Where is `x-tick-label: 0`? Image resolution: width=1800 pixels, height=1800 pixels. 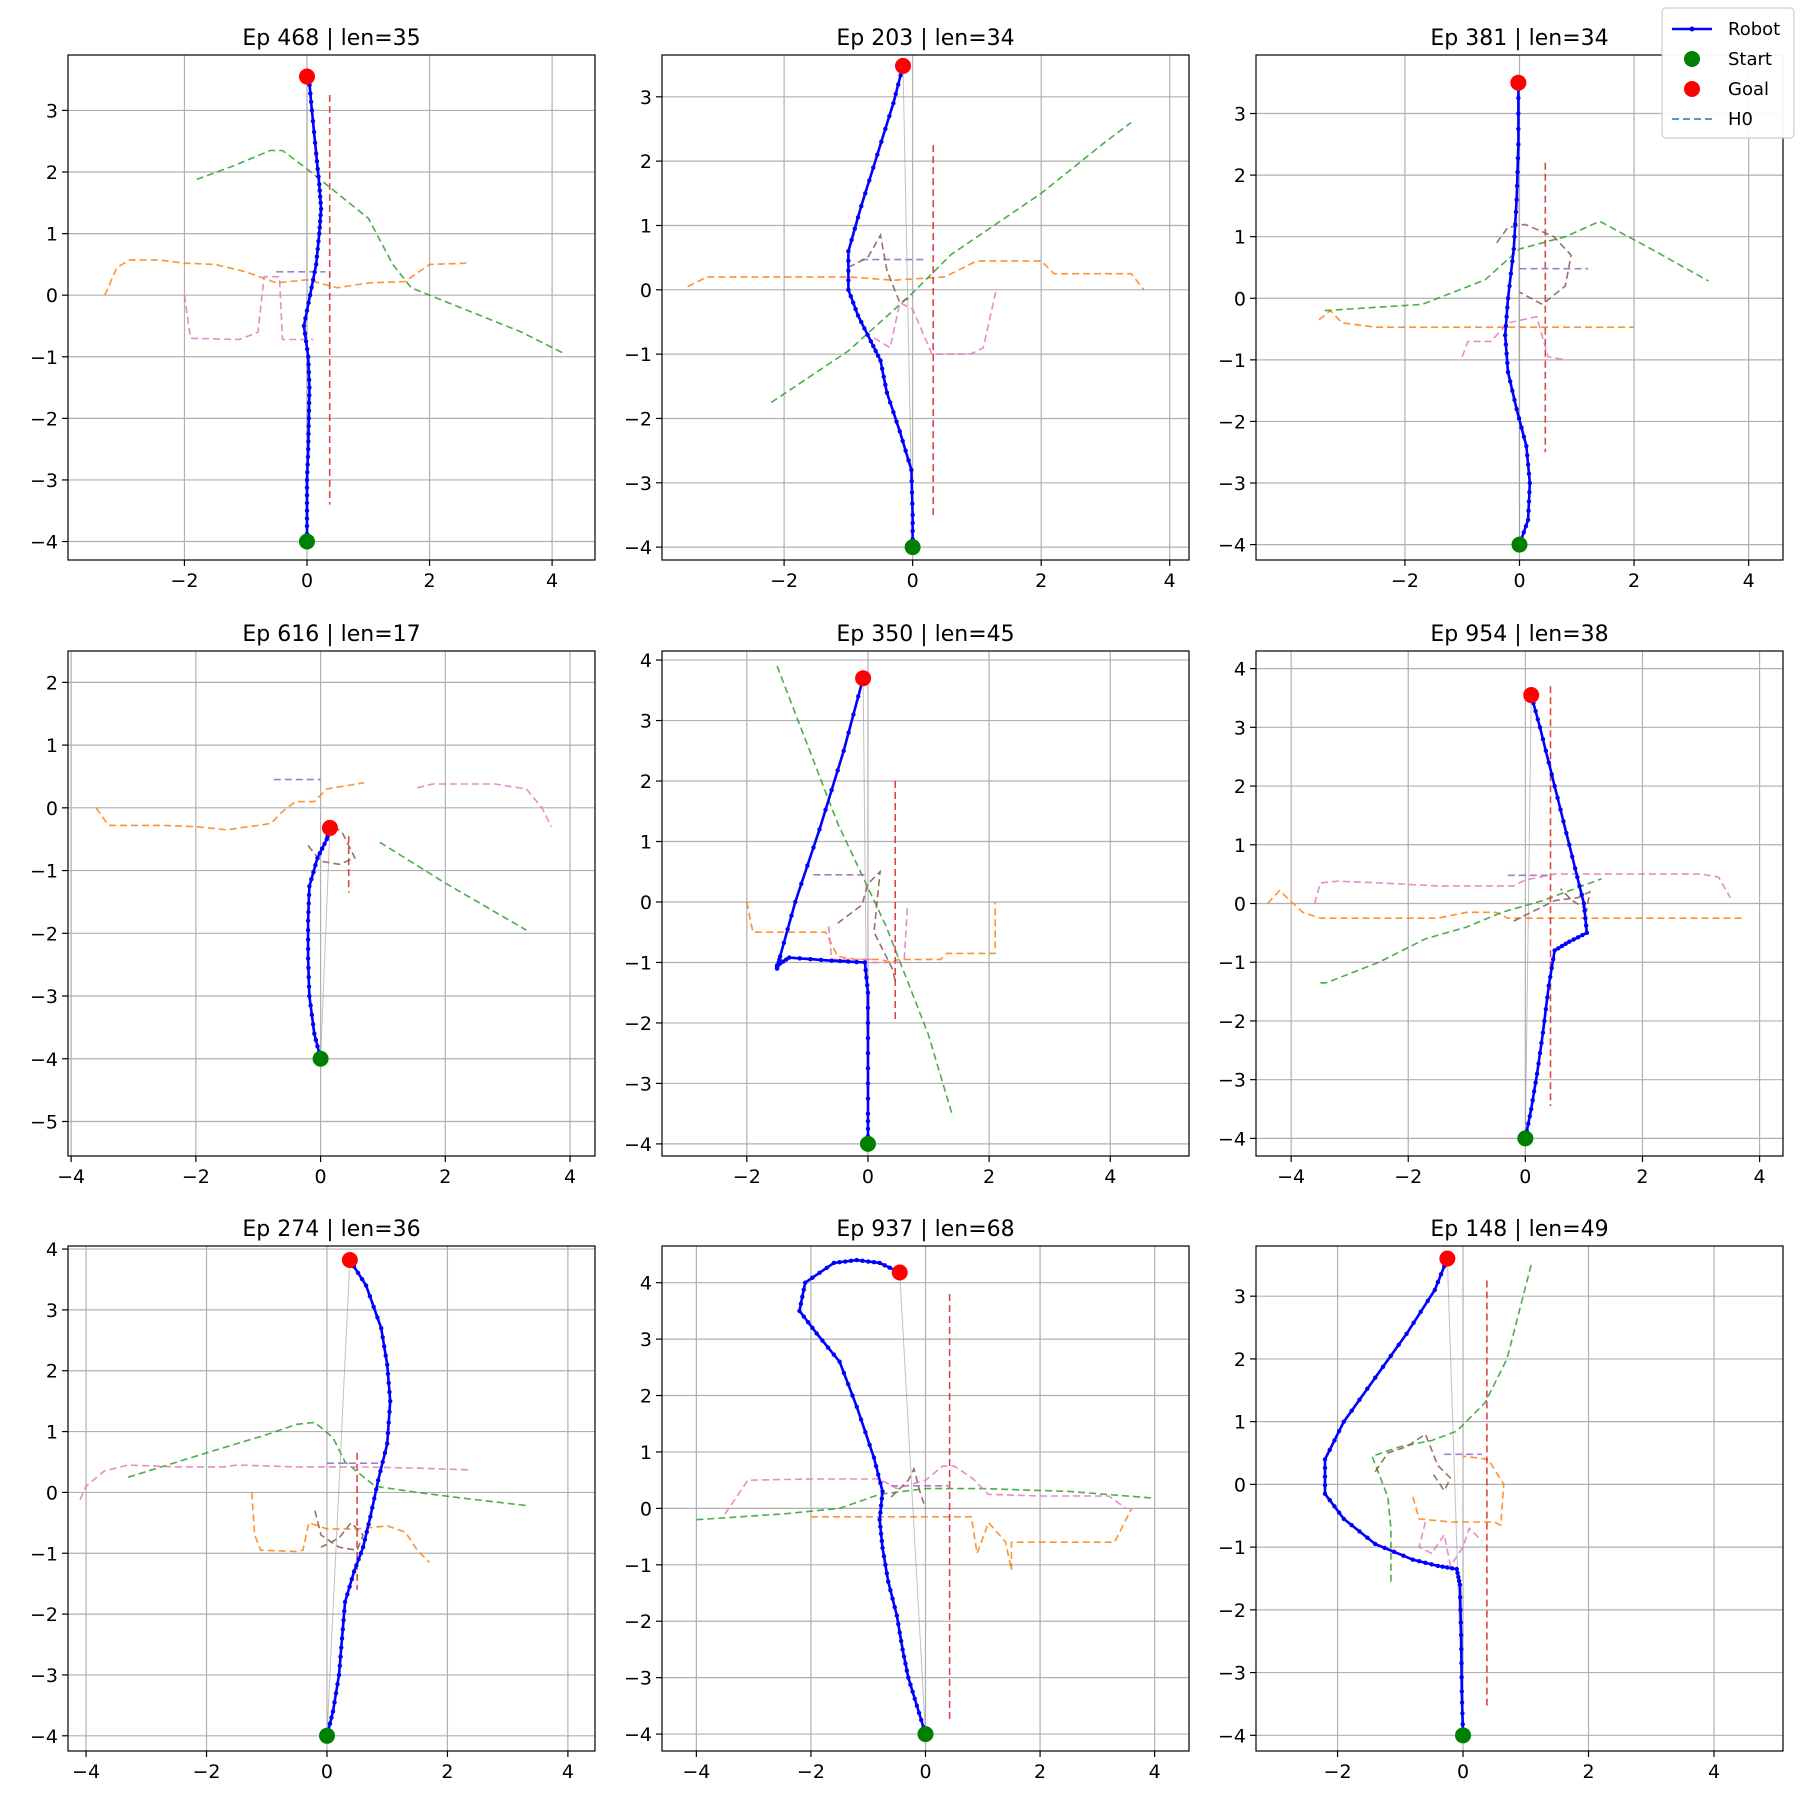 x-tick-label: 0 is located at coordinates (868, 1177).